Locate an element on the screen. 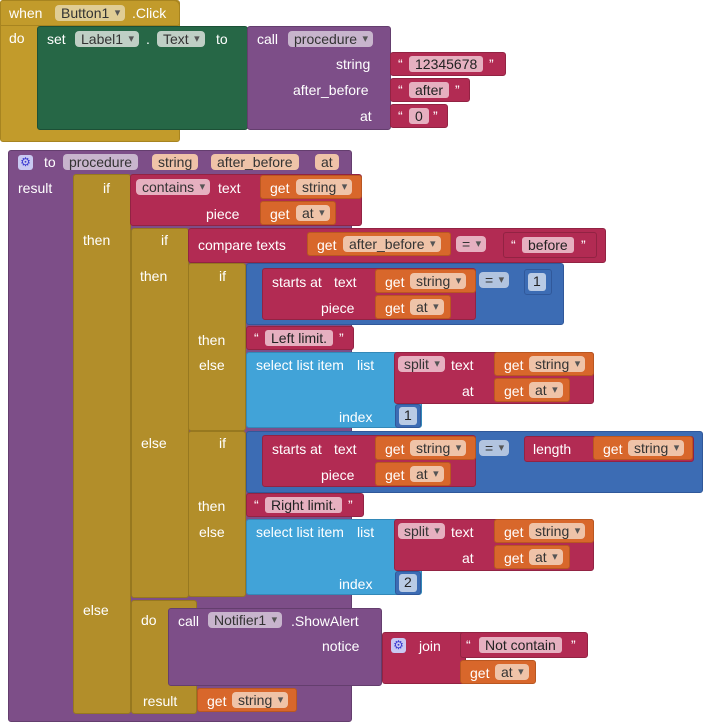  text-value: Left limit. is located at coordinates (299, 338).